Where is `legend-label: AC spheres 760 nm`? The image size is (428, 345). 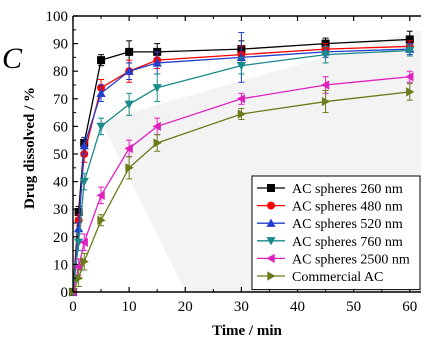 legend-label: AC spheres 760 nm is located at coordinates (347, 242).